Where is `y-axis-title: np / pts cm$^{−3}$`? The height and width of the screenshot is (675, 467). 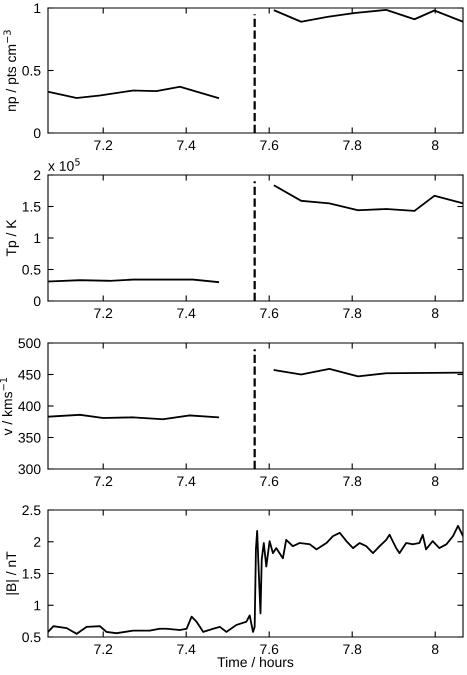
y-axis-title: np / pts cm$^{−3}$ is located at coordinates (11, 70).